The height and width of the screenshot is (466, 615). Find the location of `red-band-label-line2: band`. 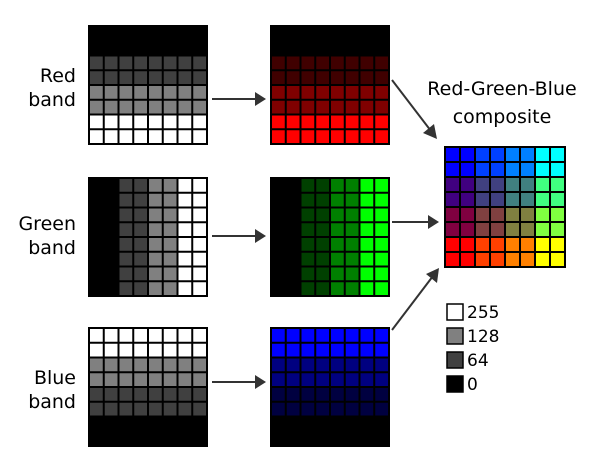

red-band-label-line2: band is located at coordinates (52, 100).